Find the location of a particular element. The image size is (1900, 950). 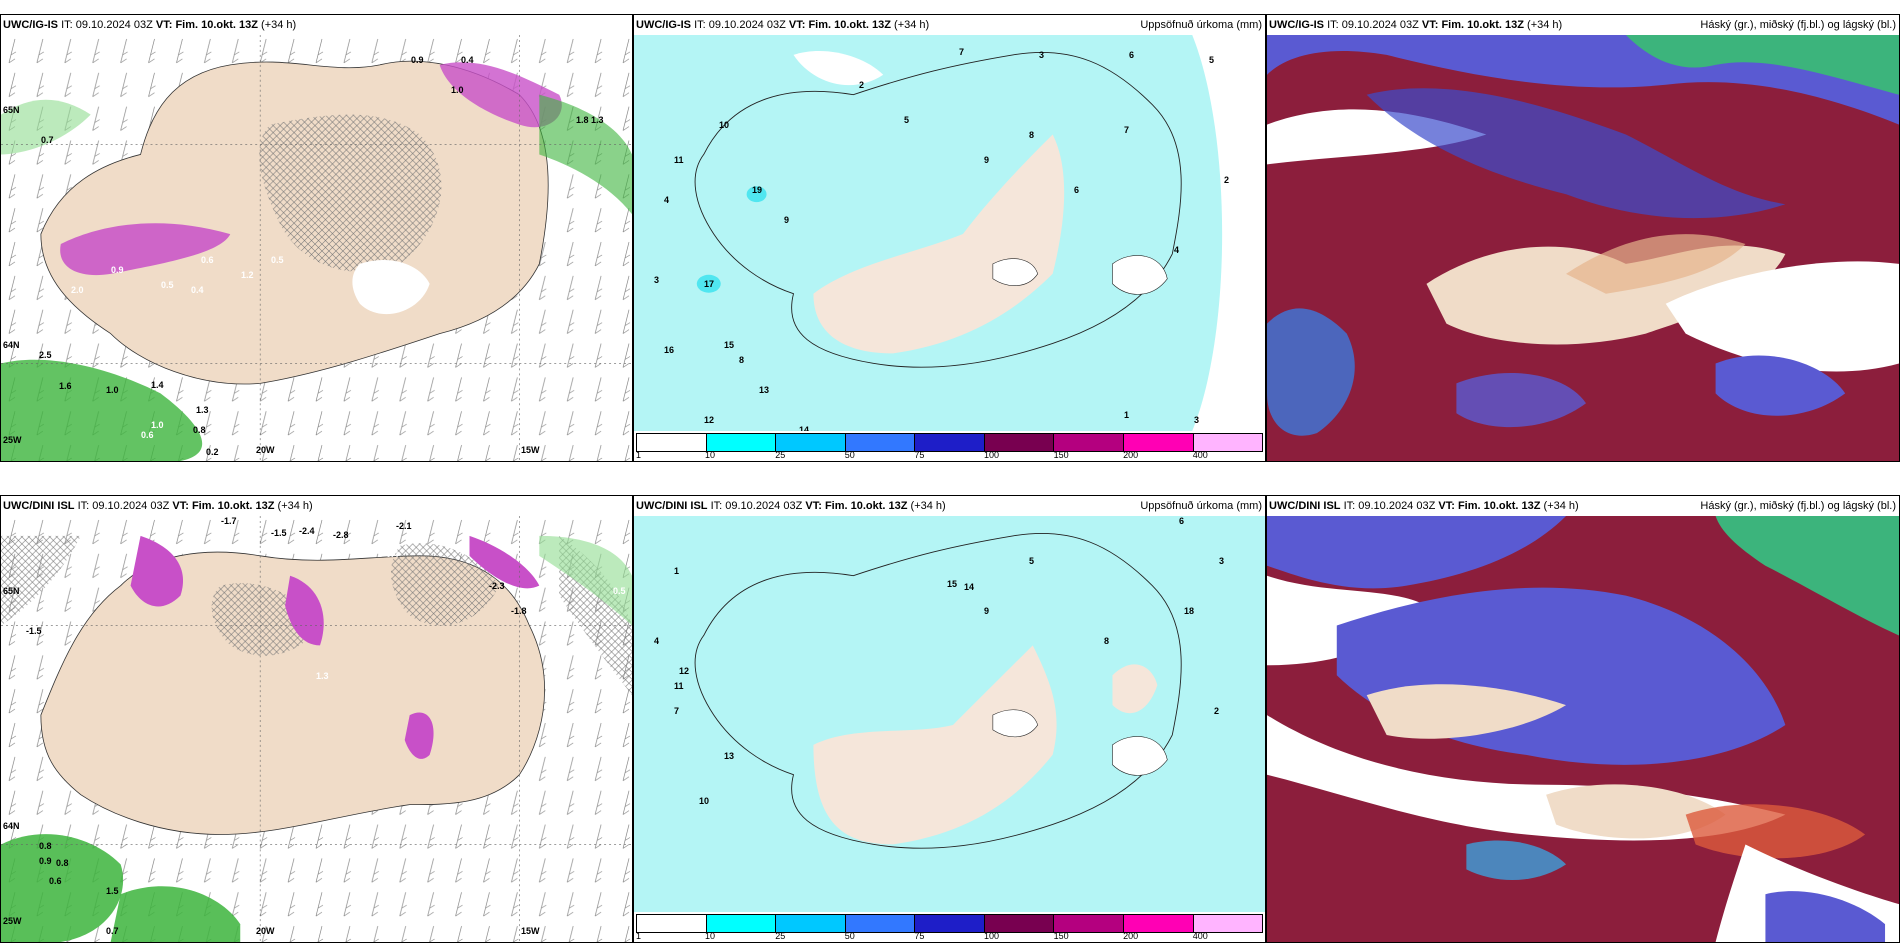

colorbar-tick: 400 is located at coordinates (1200, 936).